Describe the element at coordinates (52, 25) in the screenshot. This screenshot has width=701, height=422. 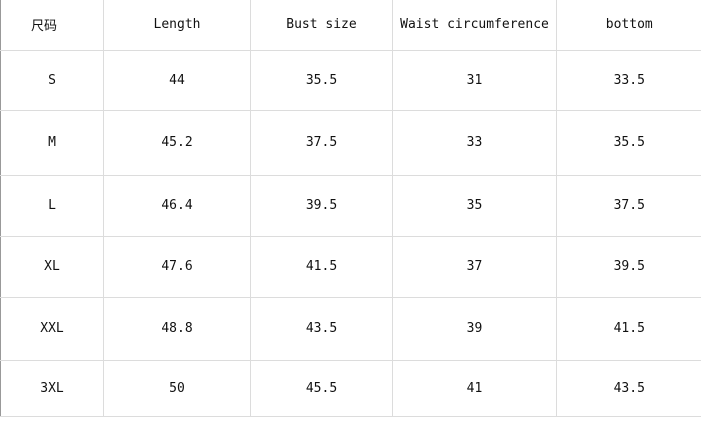
I see `header-cell: 尺码` at that location.